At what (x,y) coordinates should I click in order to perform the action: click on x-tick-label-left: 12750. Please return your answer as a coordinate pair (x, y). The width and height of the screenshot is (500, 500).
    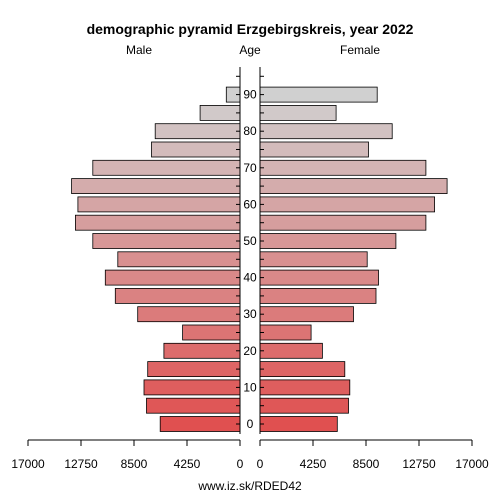
    Looking at the image, I should click on (81, 464).